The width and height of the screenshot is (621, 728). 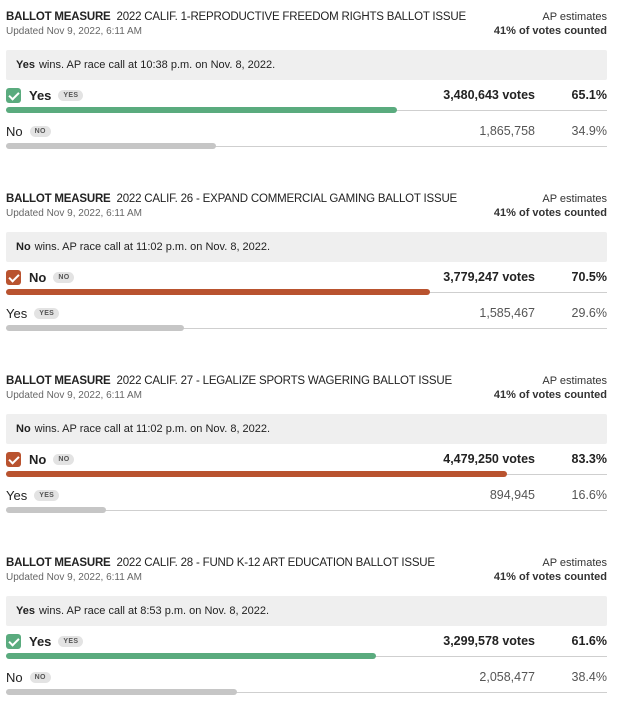 What do you see at coordinates (507, 677) in the screenshot?
I see `vote-count: 2,058,477` at bounding box center [507, 677].